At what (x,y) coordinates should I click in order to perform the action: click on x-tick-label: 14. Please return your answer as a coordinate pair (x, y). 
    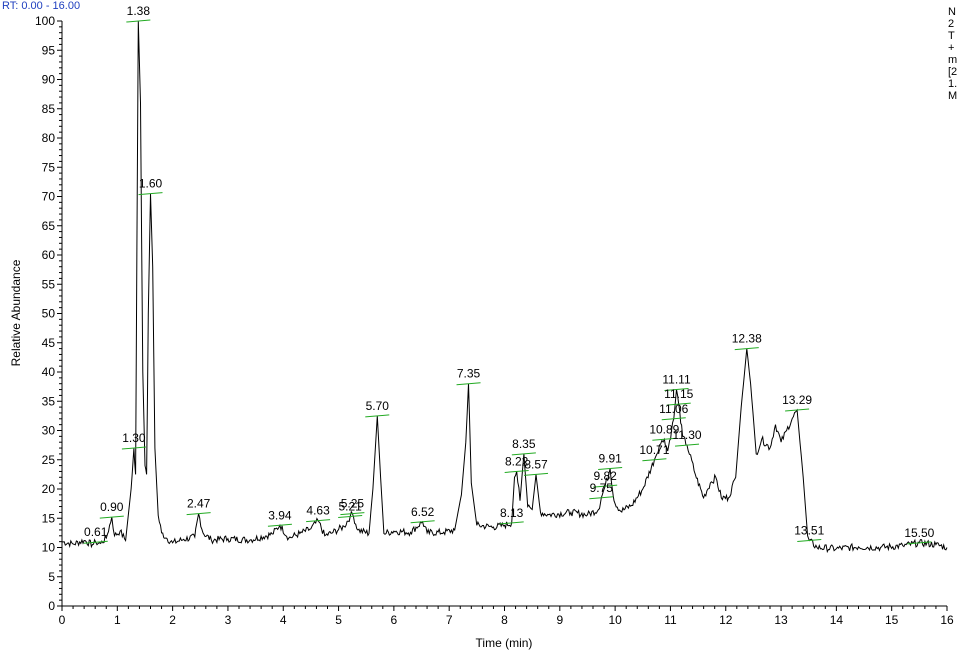
    Looking at the image, I should click on (837, 620).